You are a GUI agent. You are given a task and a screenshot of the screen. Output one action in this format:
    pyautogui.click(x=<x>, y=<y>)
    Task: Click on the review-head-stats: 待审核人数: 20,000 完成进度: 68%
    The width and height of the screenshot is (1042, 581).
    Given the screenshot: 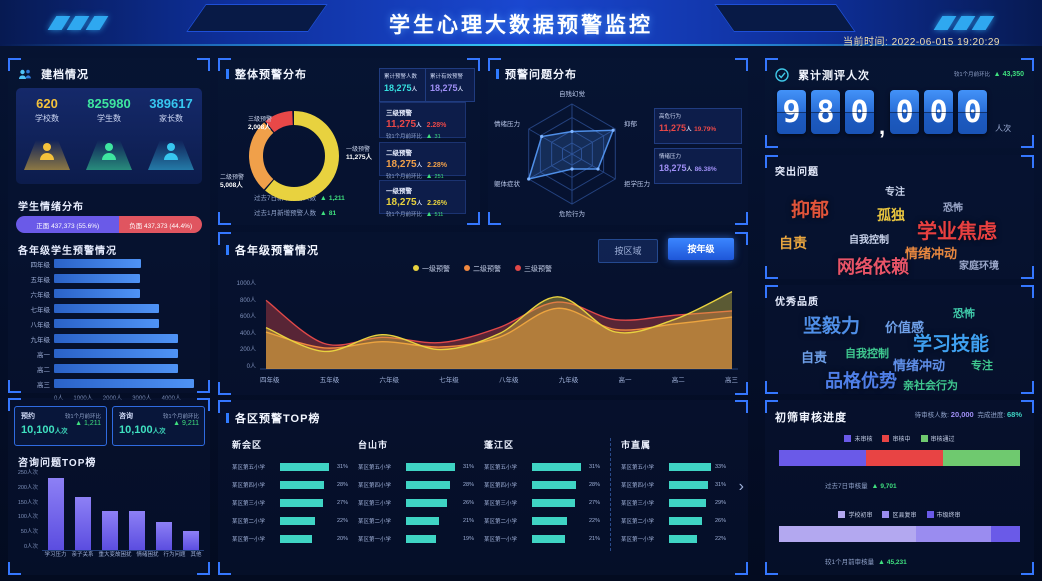 What is the action you would take?
    pyautogui.click(x=968, y=414)
    